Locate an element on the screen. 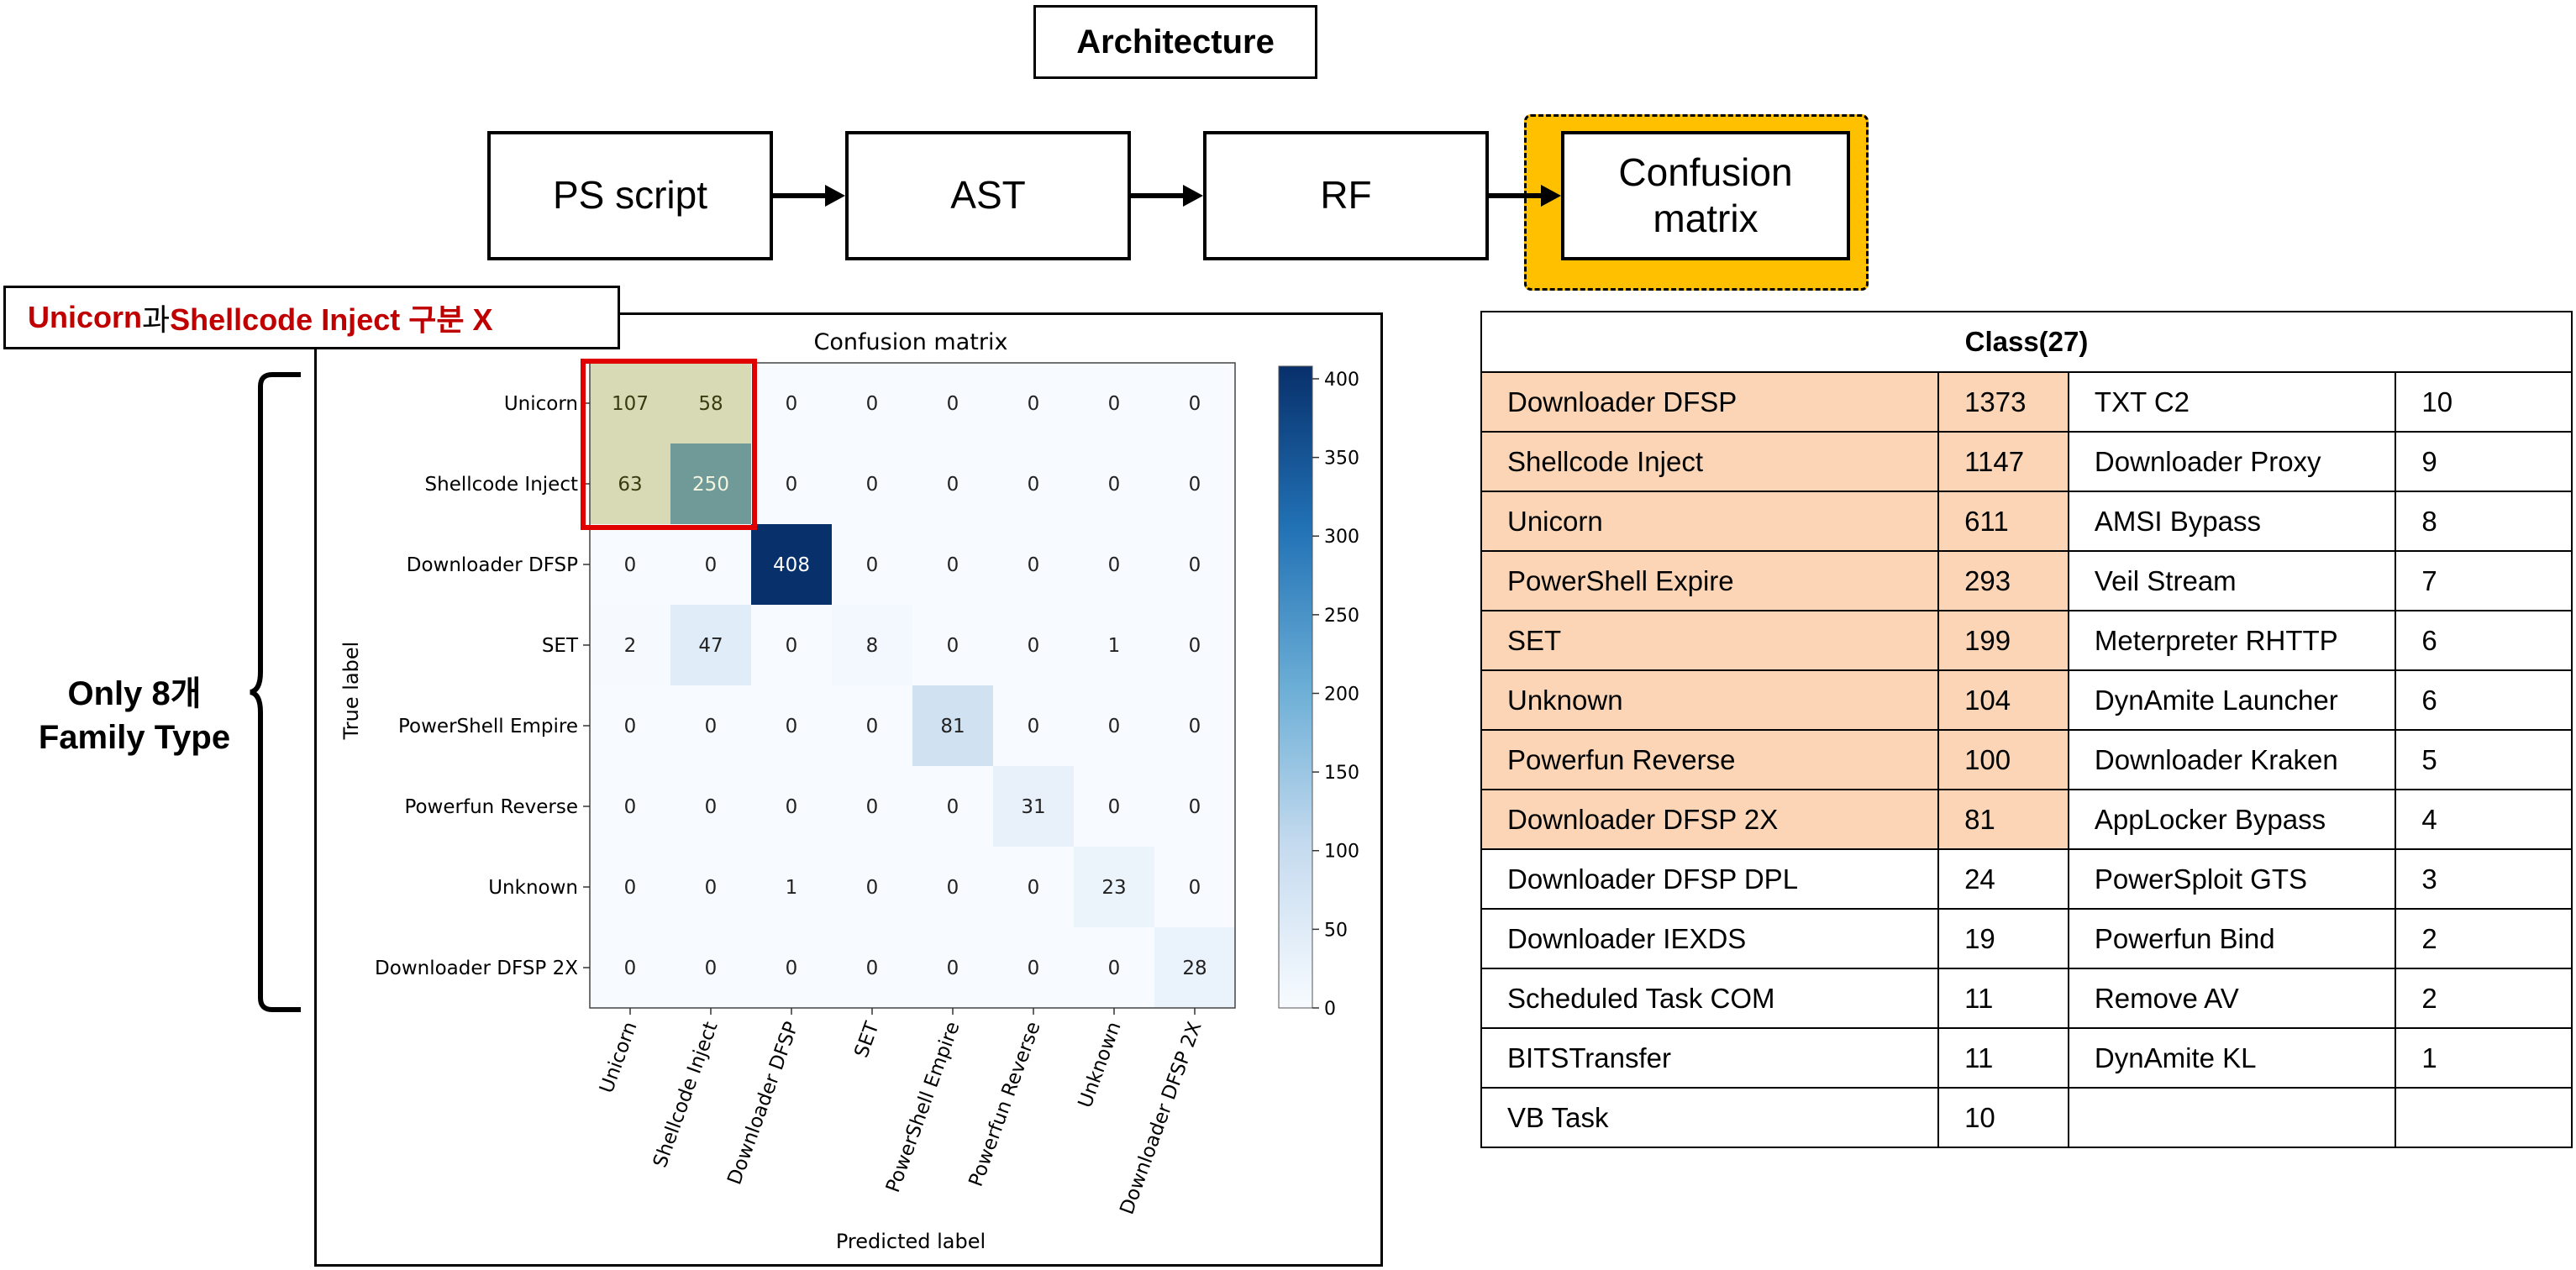 The image size is (2576, 1270). family-type-line2: Family Type is located at coordinates (134, 737).